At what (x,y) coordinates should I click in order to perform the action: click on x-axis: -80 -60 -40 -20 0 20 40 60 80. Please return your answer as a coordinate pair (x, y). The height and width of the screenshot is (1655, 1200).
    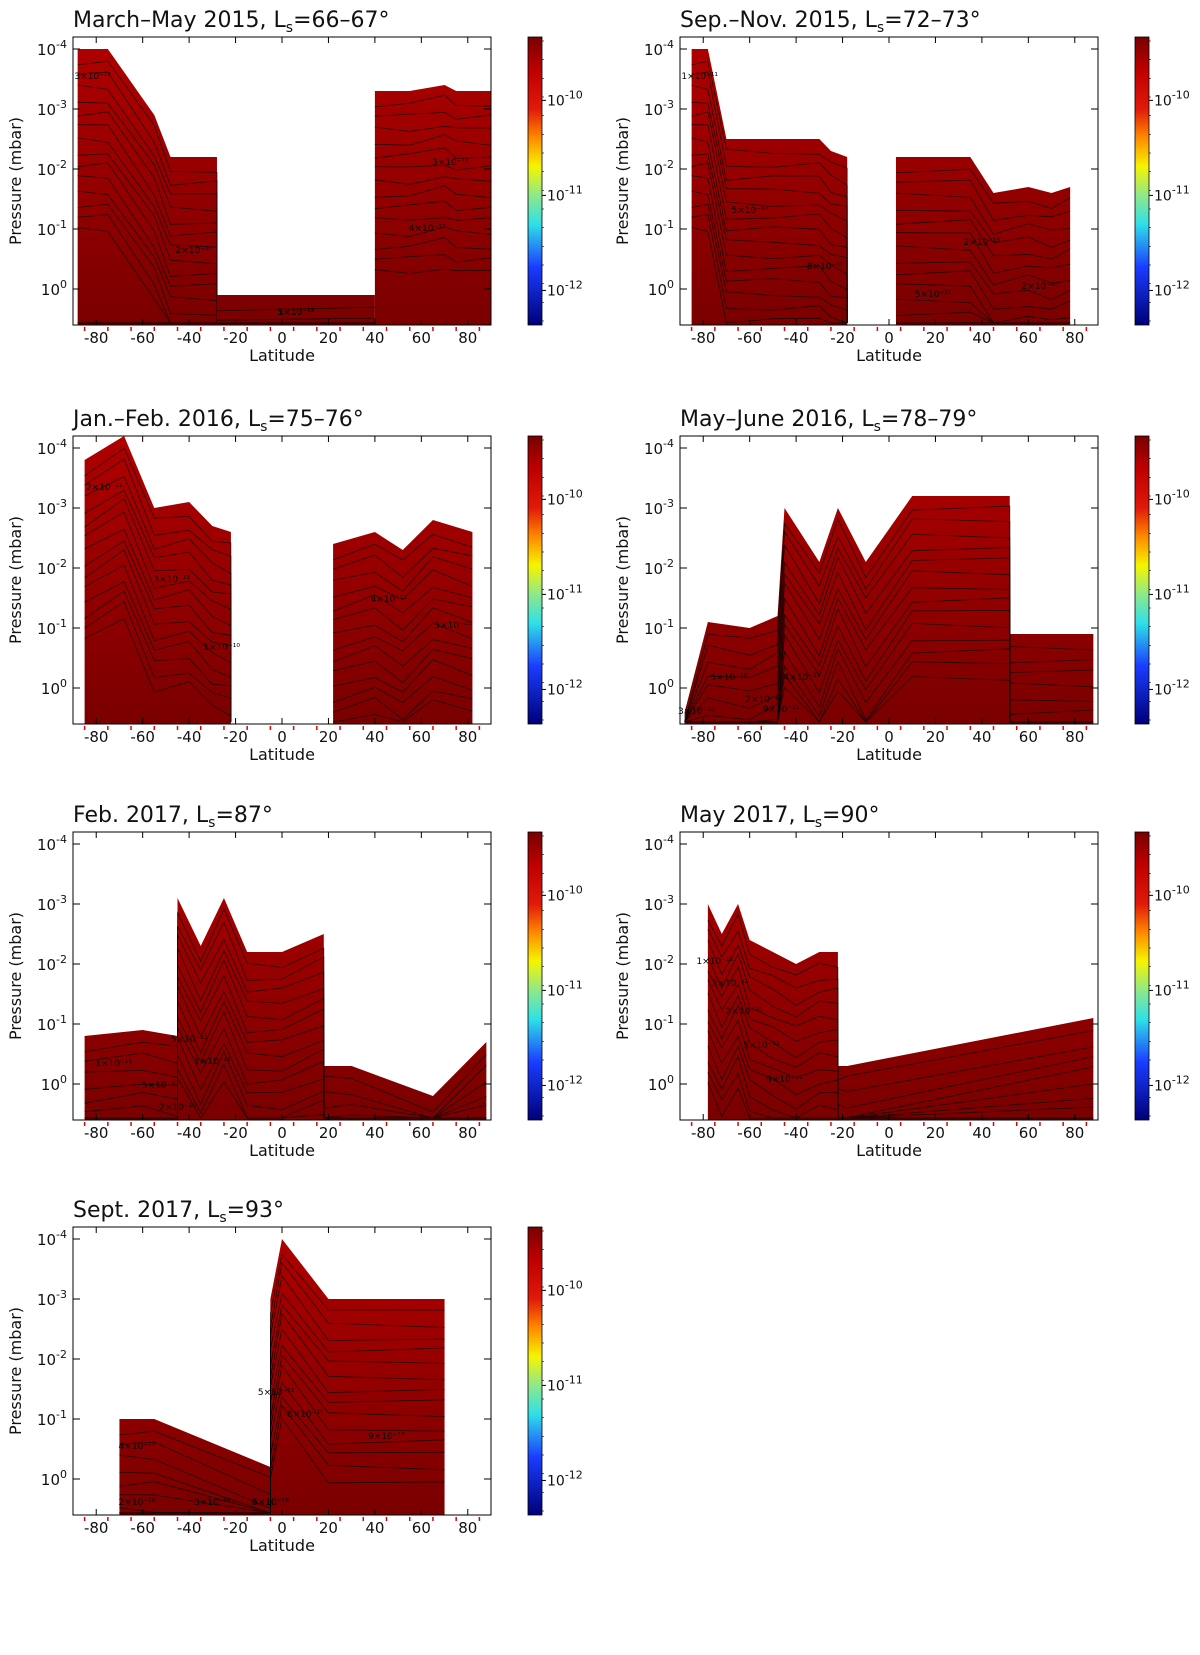
    Looking at the image, I should click on (282, 192).